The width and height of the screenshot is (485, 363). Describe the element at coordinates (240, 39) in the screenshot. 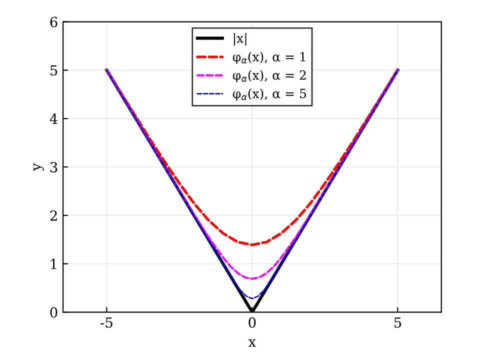

I see `legend-label: |x|` at that location.